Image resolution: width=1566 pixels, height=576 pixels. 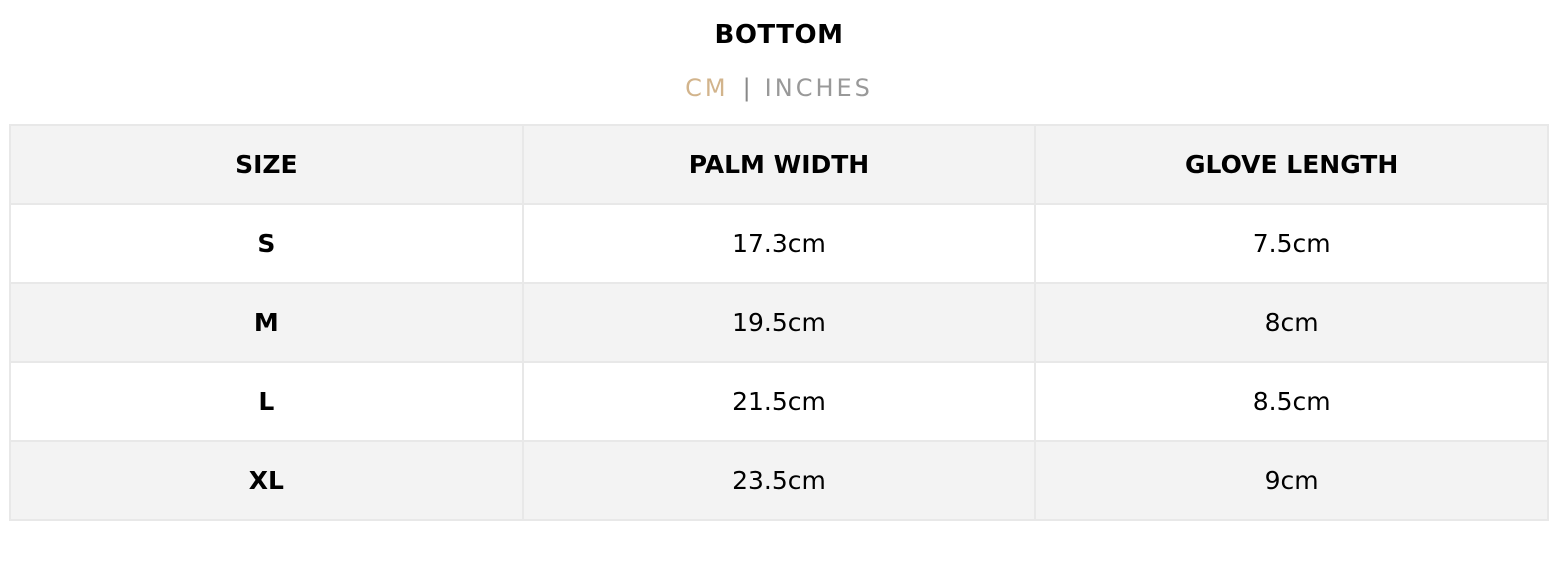 I want to click on palm-width-cell: 17.3cm, so click(x=779, y=243).